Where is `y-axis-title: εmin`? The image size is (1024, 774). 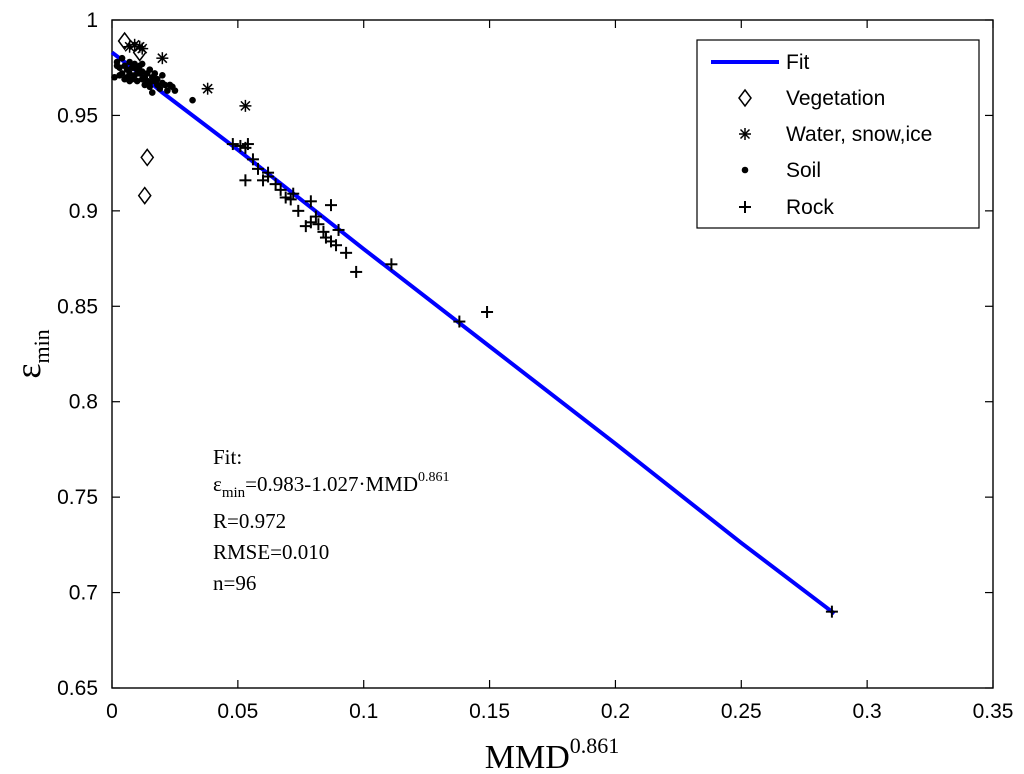 y-axis-title: εmin is located at coordinates (31, 353).